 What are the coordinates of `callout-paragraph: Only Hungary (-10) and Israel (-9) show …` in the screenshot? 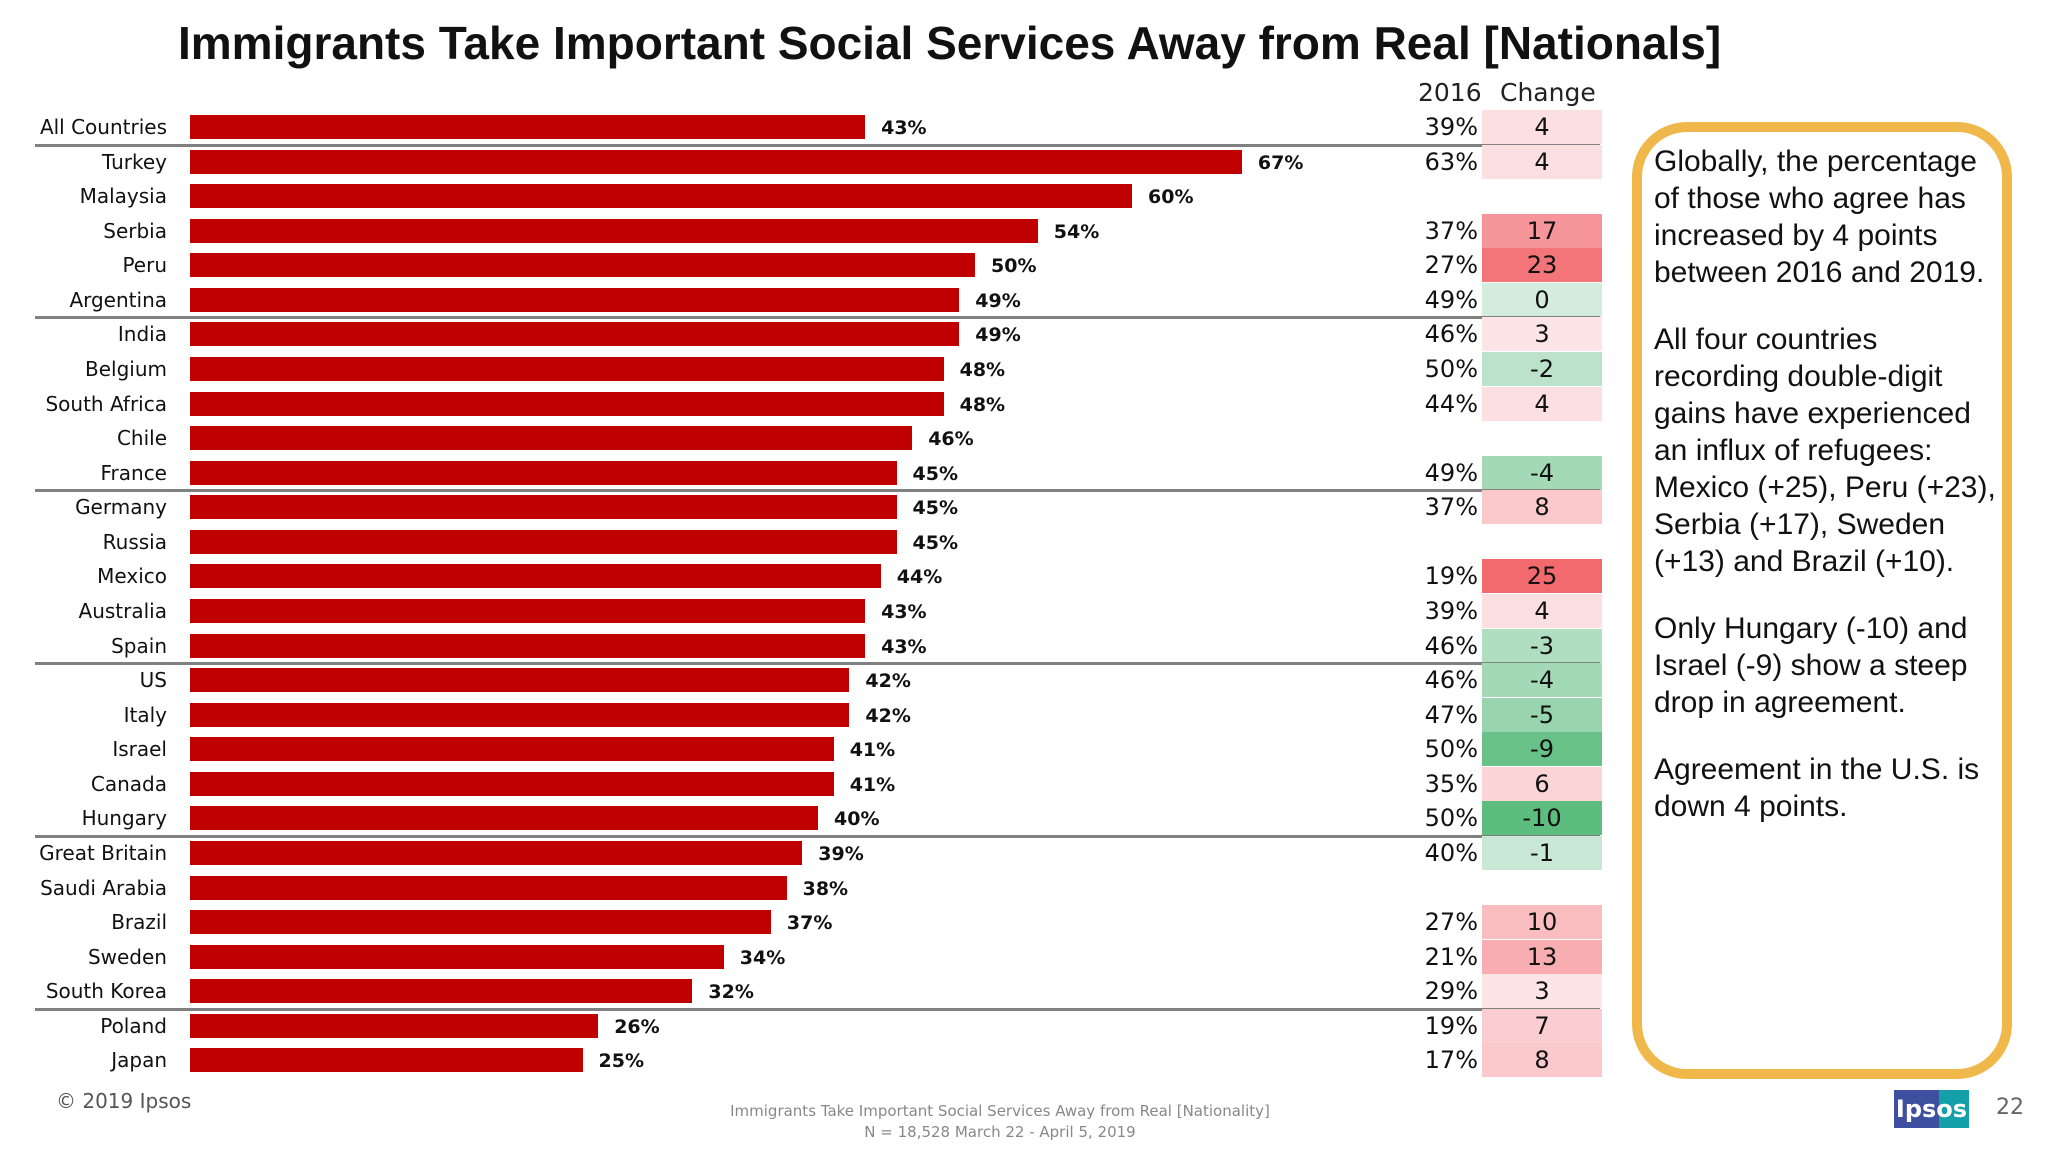 It's located at (1811, 665).